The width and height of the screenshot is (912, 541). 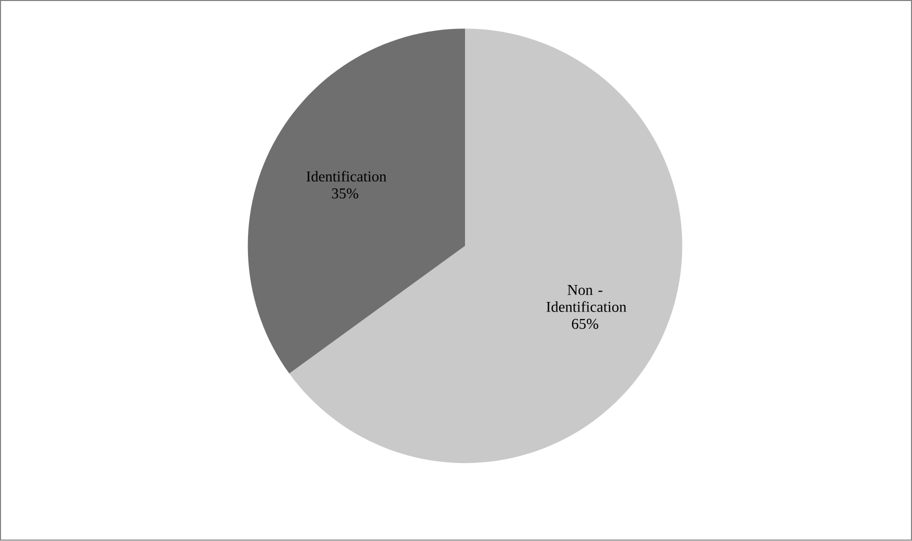 I want to click on data-label: 35%, so click(x=345, y=193).